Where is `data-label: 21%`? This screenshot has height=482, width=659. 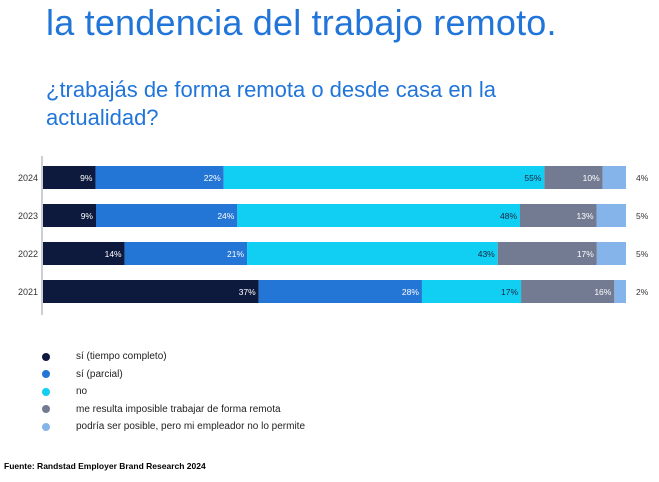 data-label: 21% is located at coordinates (235, 254).